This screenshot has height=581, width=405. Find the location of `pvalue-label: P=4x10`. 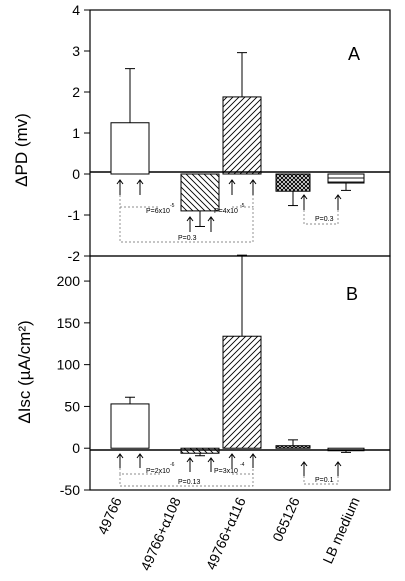

pvalue-label: P=4x10 is located at coordinates (226, 211).